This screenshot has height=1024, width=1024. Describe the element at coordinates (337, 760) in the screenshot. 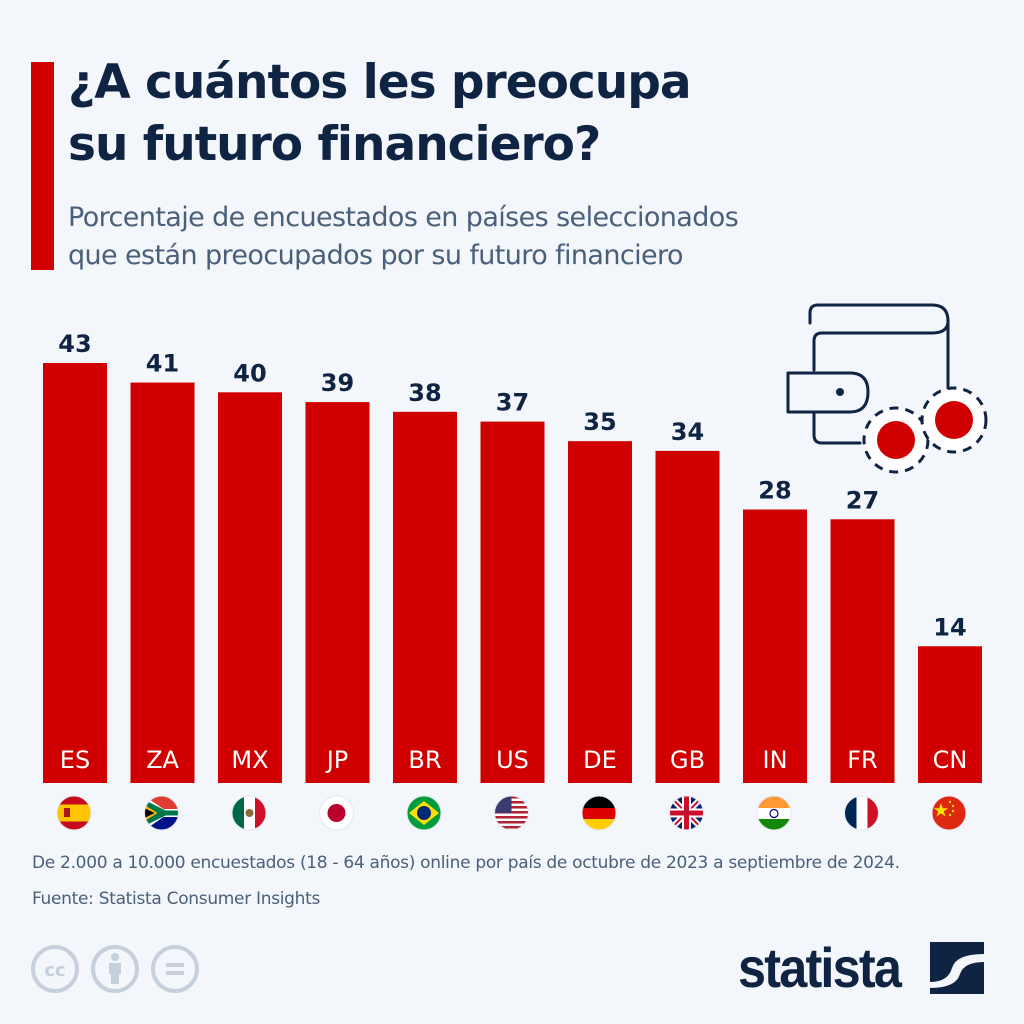

I see `category-label: JP` at that location.